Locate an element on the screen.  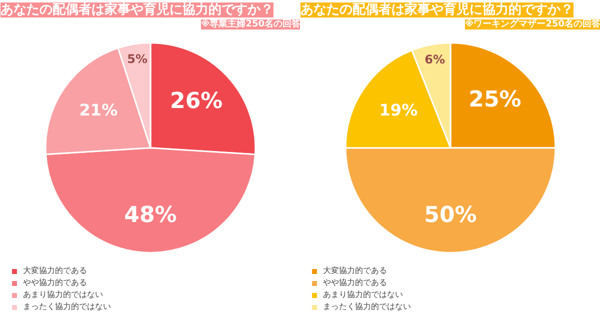
data-label: 6% is located at coordinates (434, 59).